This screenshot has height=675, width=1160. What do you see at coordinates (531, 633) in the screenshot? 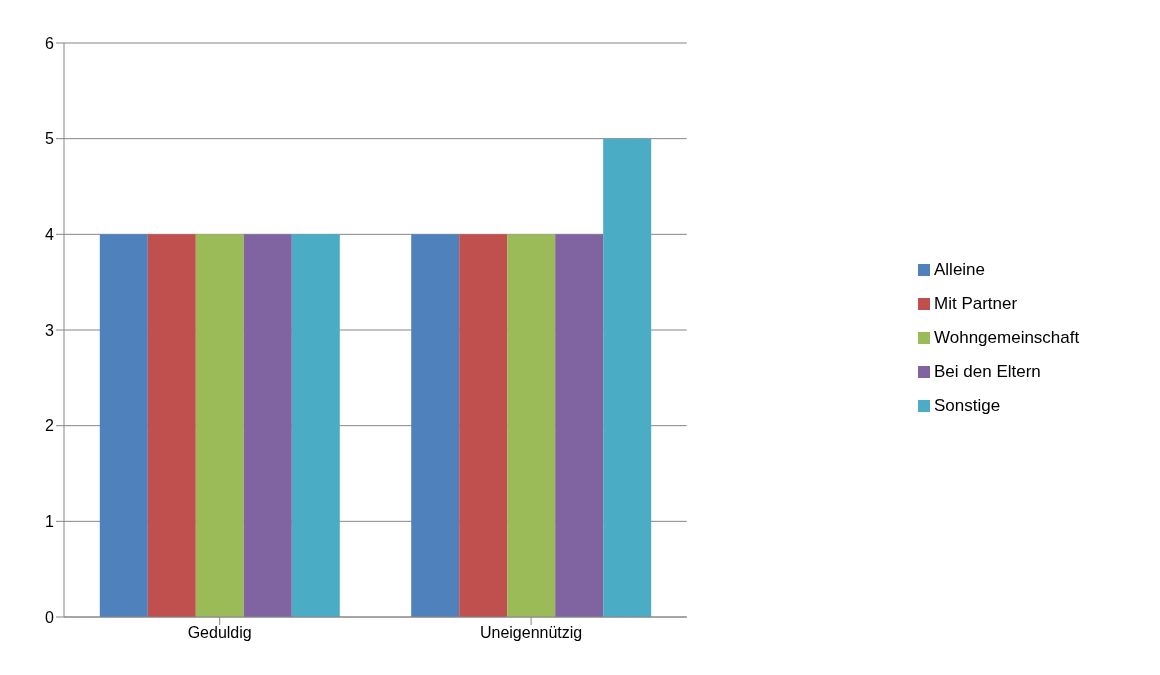
I see `x-tick-label: Uneigennützig` at bounding box center [531, 633].